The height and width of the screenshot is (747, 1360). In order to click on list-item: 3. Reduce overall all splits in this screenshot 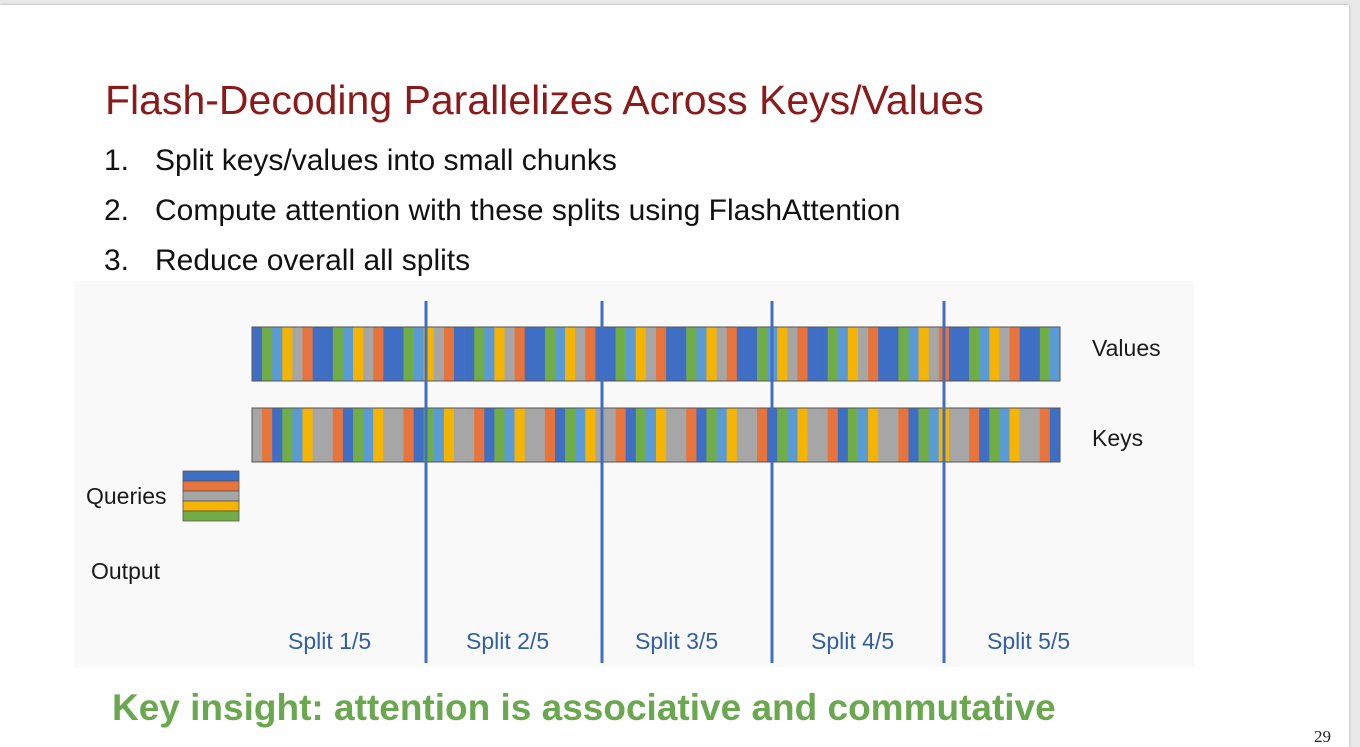, I will do `click(502, 265)`.